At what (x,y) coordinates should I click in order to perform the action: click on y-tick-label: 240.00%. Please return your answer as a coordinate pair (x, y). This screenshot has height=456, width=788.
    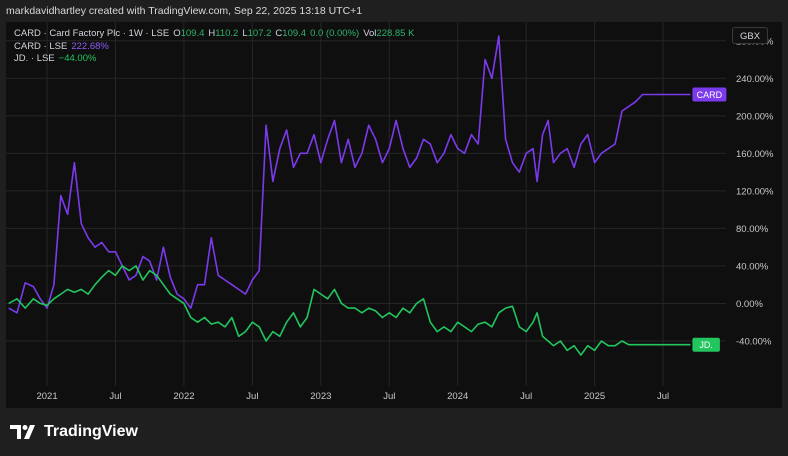
    Looking at the image, I should click on (755, 79).